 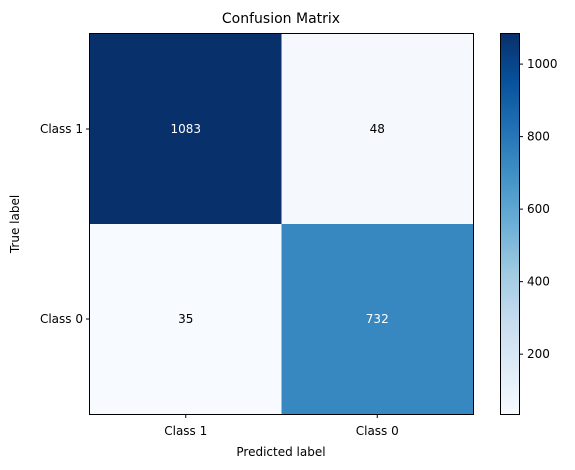 I want to click on colorbar-tick-label: 600, so click(x=538, y=209).